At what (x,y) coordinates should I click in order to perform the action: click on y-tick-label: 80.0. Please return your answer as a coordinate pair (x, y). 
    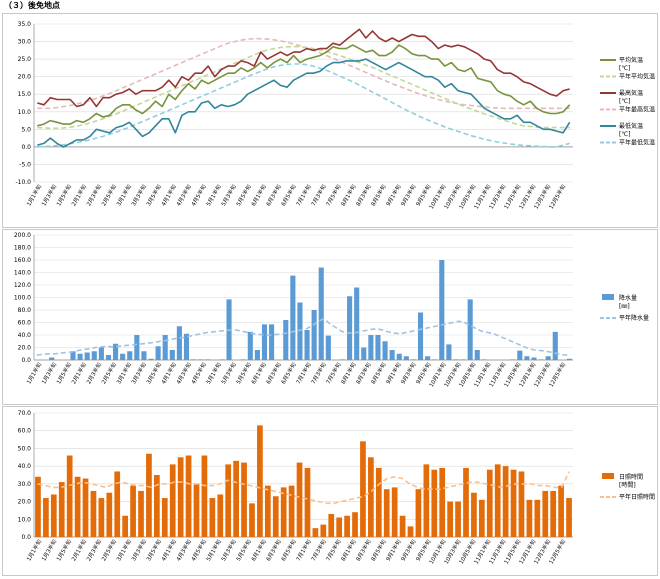
    Looking at the image, I should click on (25, 310).